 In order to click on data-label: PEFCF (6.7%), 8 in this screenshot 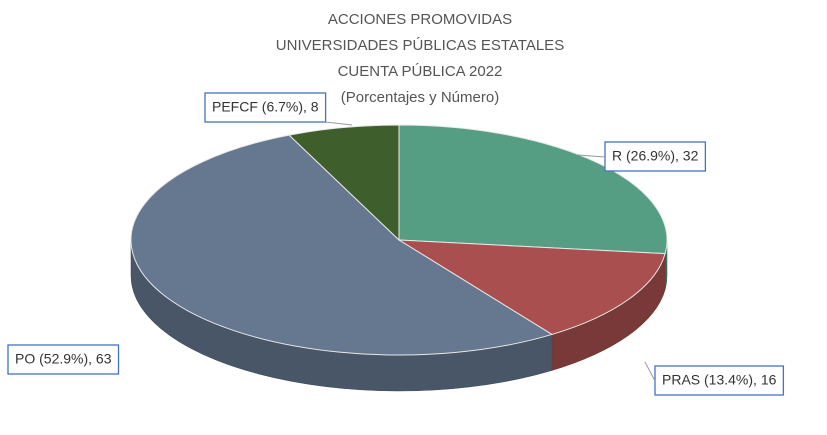, I will do `click(265, 107)`.